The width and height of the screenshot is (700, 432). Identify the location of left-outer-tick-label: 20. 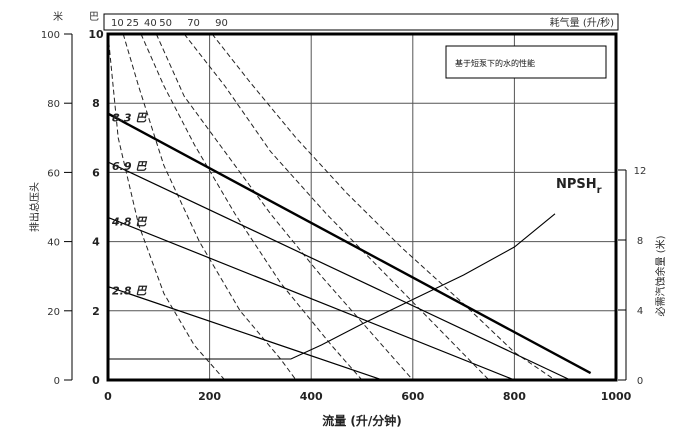
(53, 312).